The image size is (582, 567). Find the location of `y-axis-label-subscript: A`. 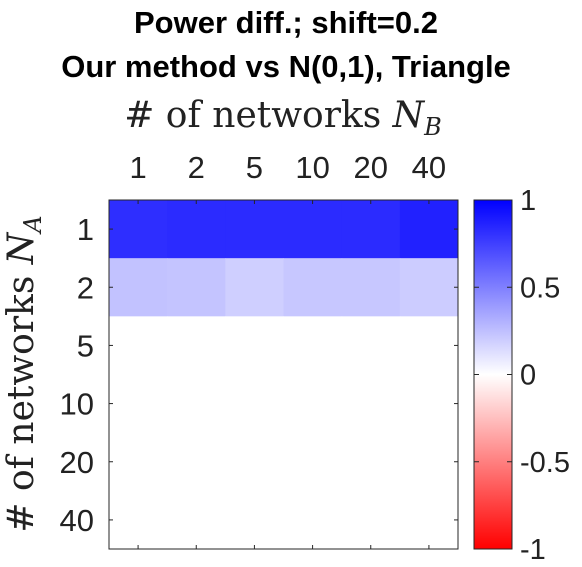

y-axis-label-subscript: A is located at coordinates (33, 224).